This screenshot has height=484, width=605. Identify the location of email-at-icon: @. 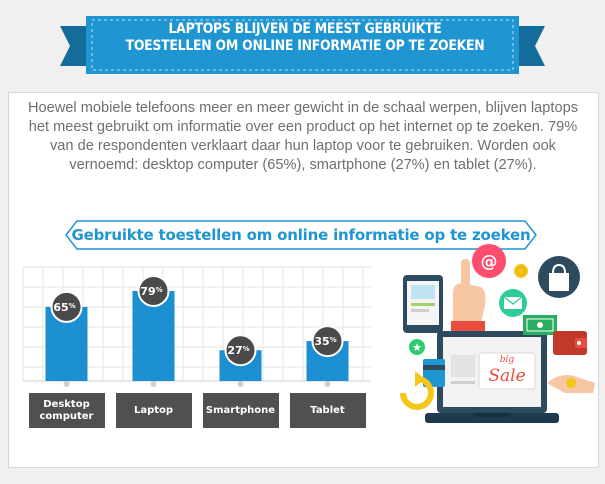
(489, 261).